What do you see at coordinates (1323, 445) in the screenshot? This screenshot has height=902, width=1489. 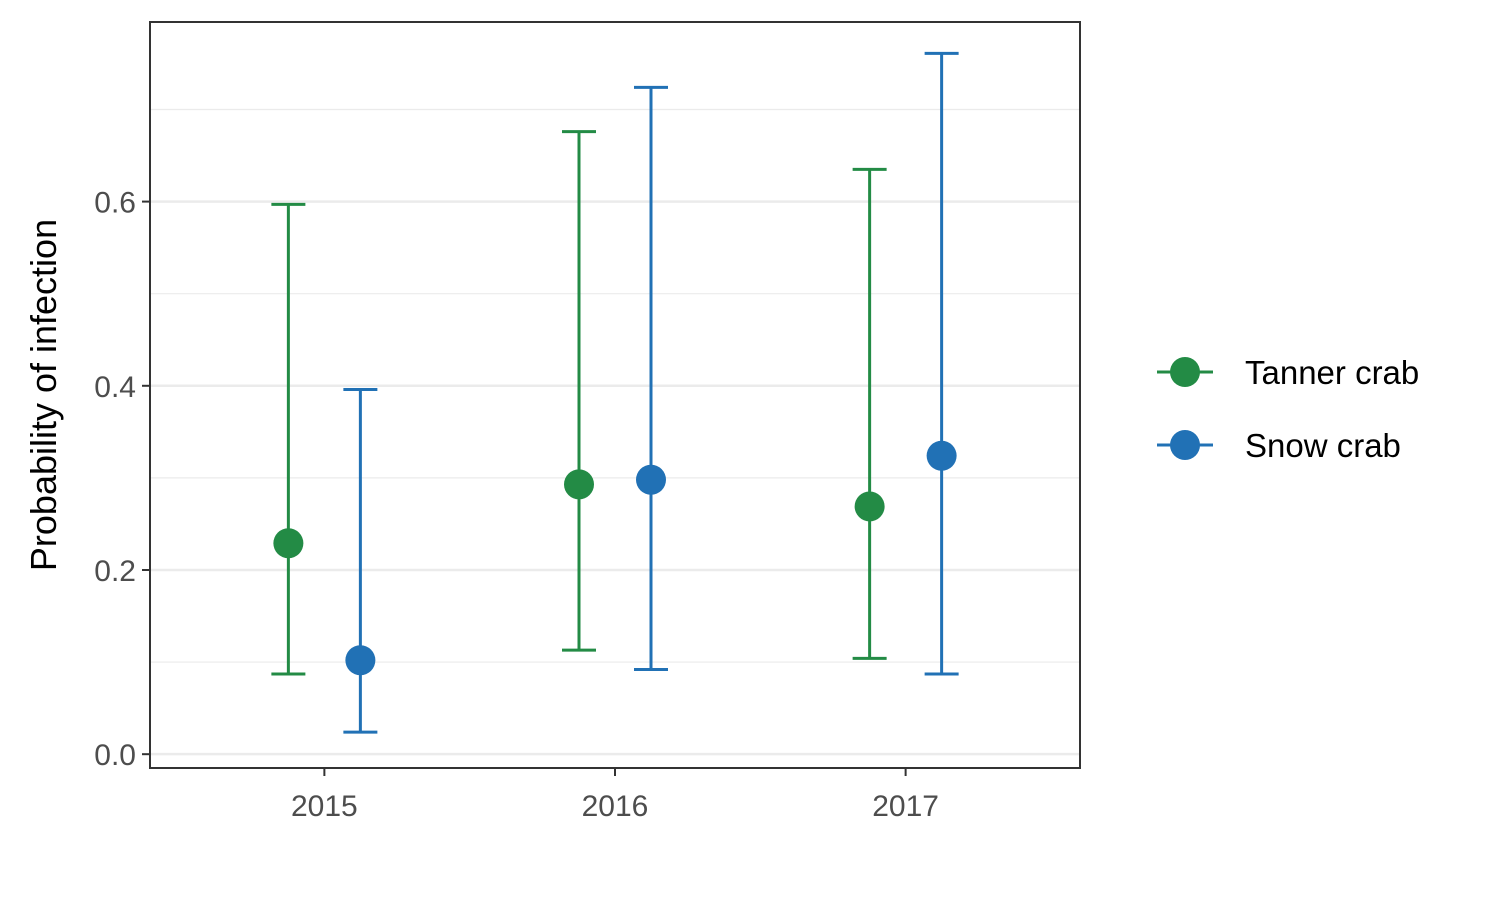 I see `legend-label: Snow crab` at bounding box center [1323, 445].